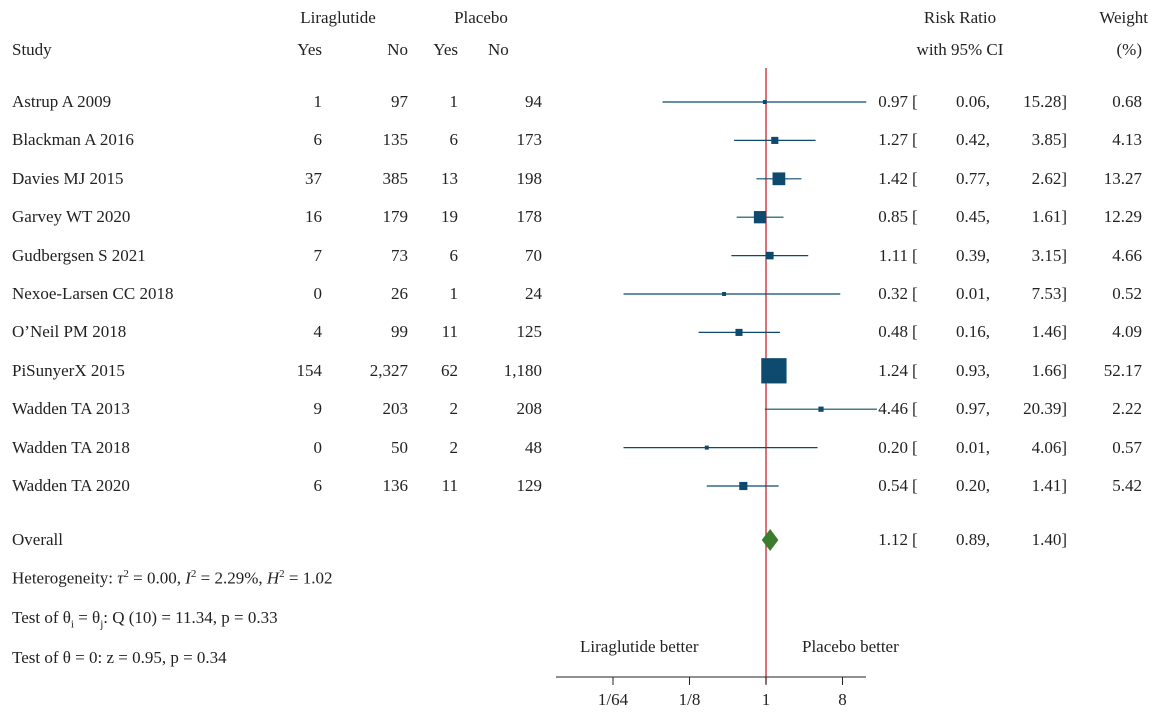  Describe the element at coordinates (893, 332) in the screenshot. I see `risk-ratio: 0.48` at that location.